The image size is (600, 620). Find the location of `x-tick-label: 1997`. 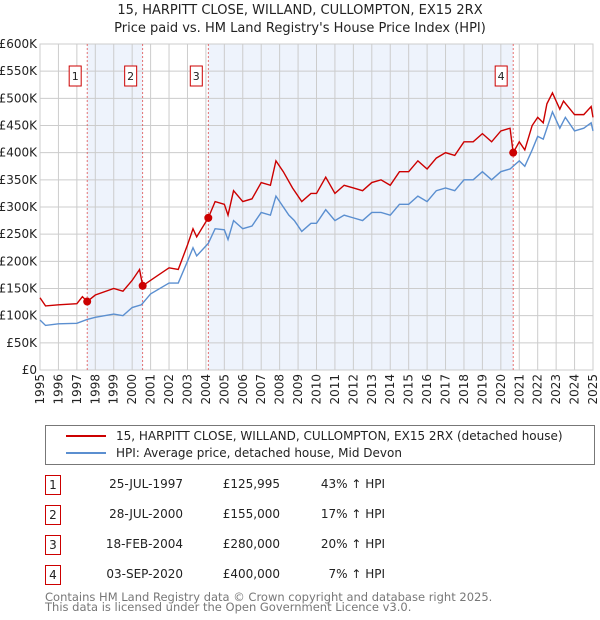

x-tick-label: 1997 is located at coordinates (77, 389).